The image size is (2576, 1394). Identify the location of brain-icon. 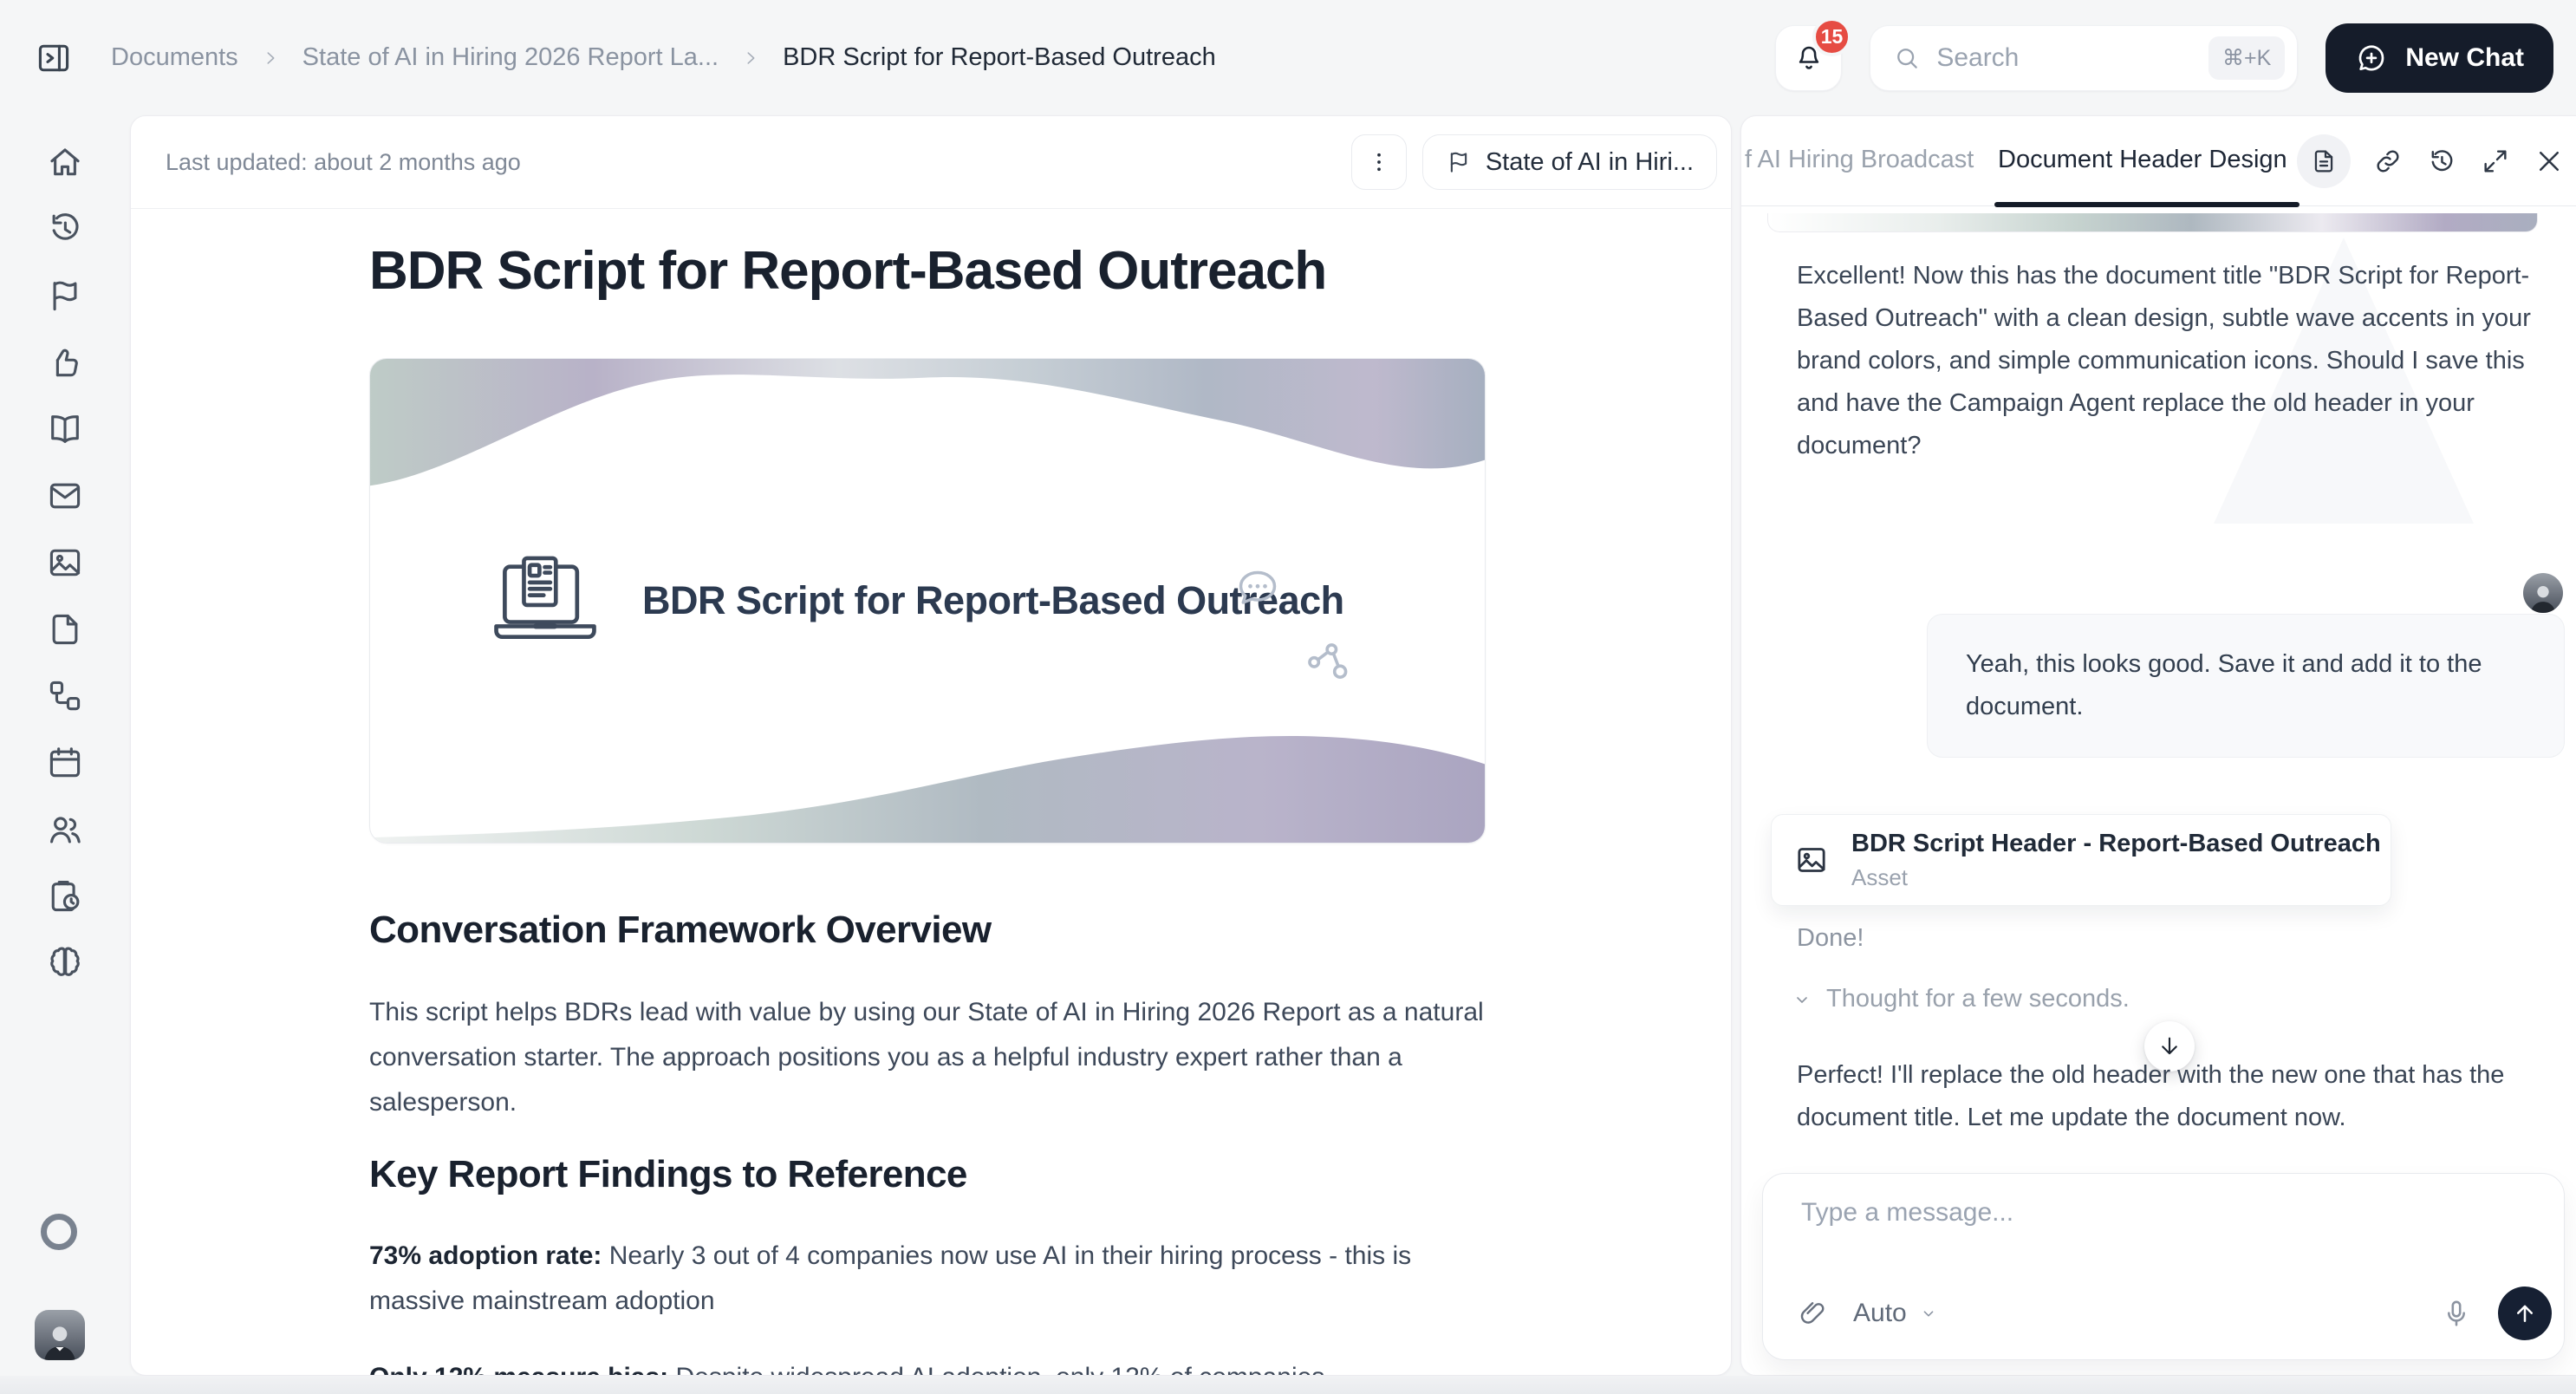
(65, 962).